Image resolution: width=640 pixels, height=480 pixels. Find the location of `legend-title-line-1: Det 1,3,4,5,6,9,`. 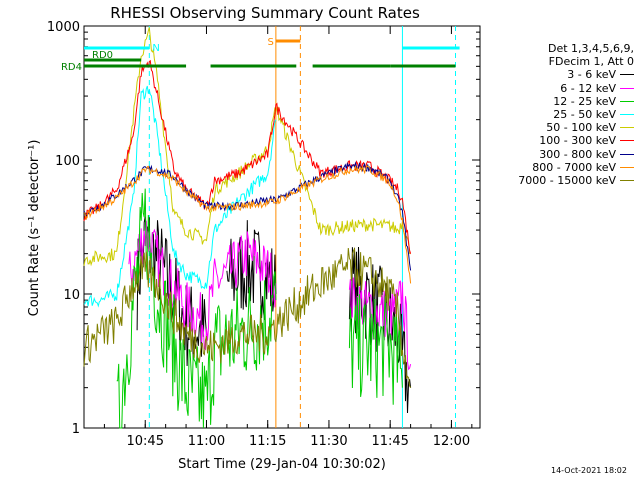

legend-title-line-1: Det 1,3,4,5,6,9, is located at coordinates (590, 48).